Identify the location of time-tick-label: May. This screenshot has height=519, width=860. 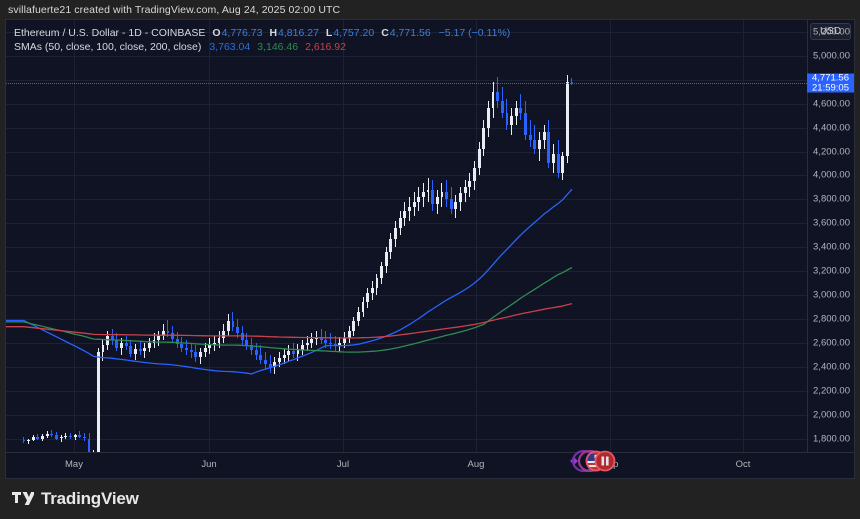
(74, 464).